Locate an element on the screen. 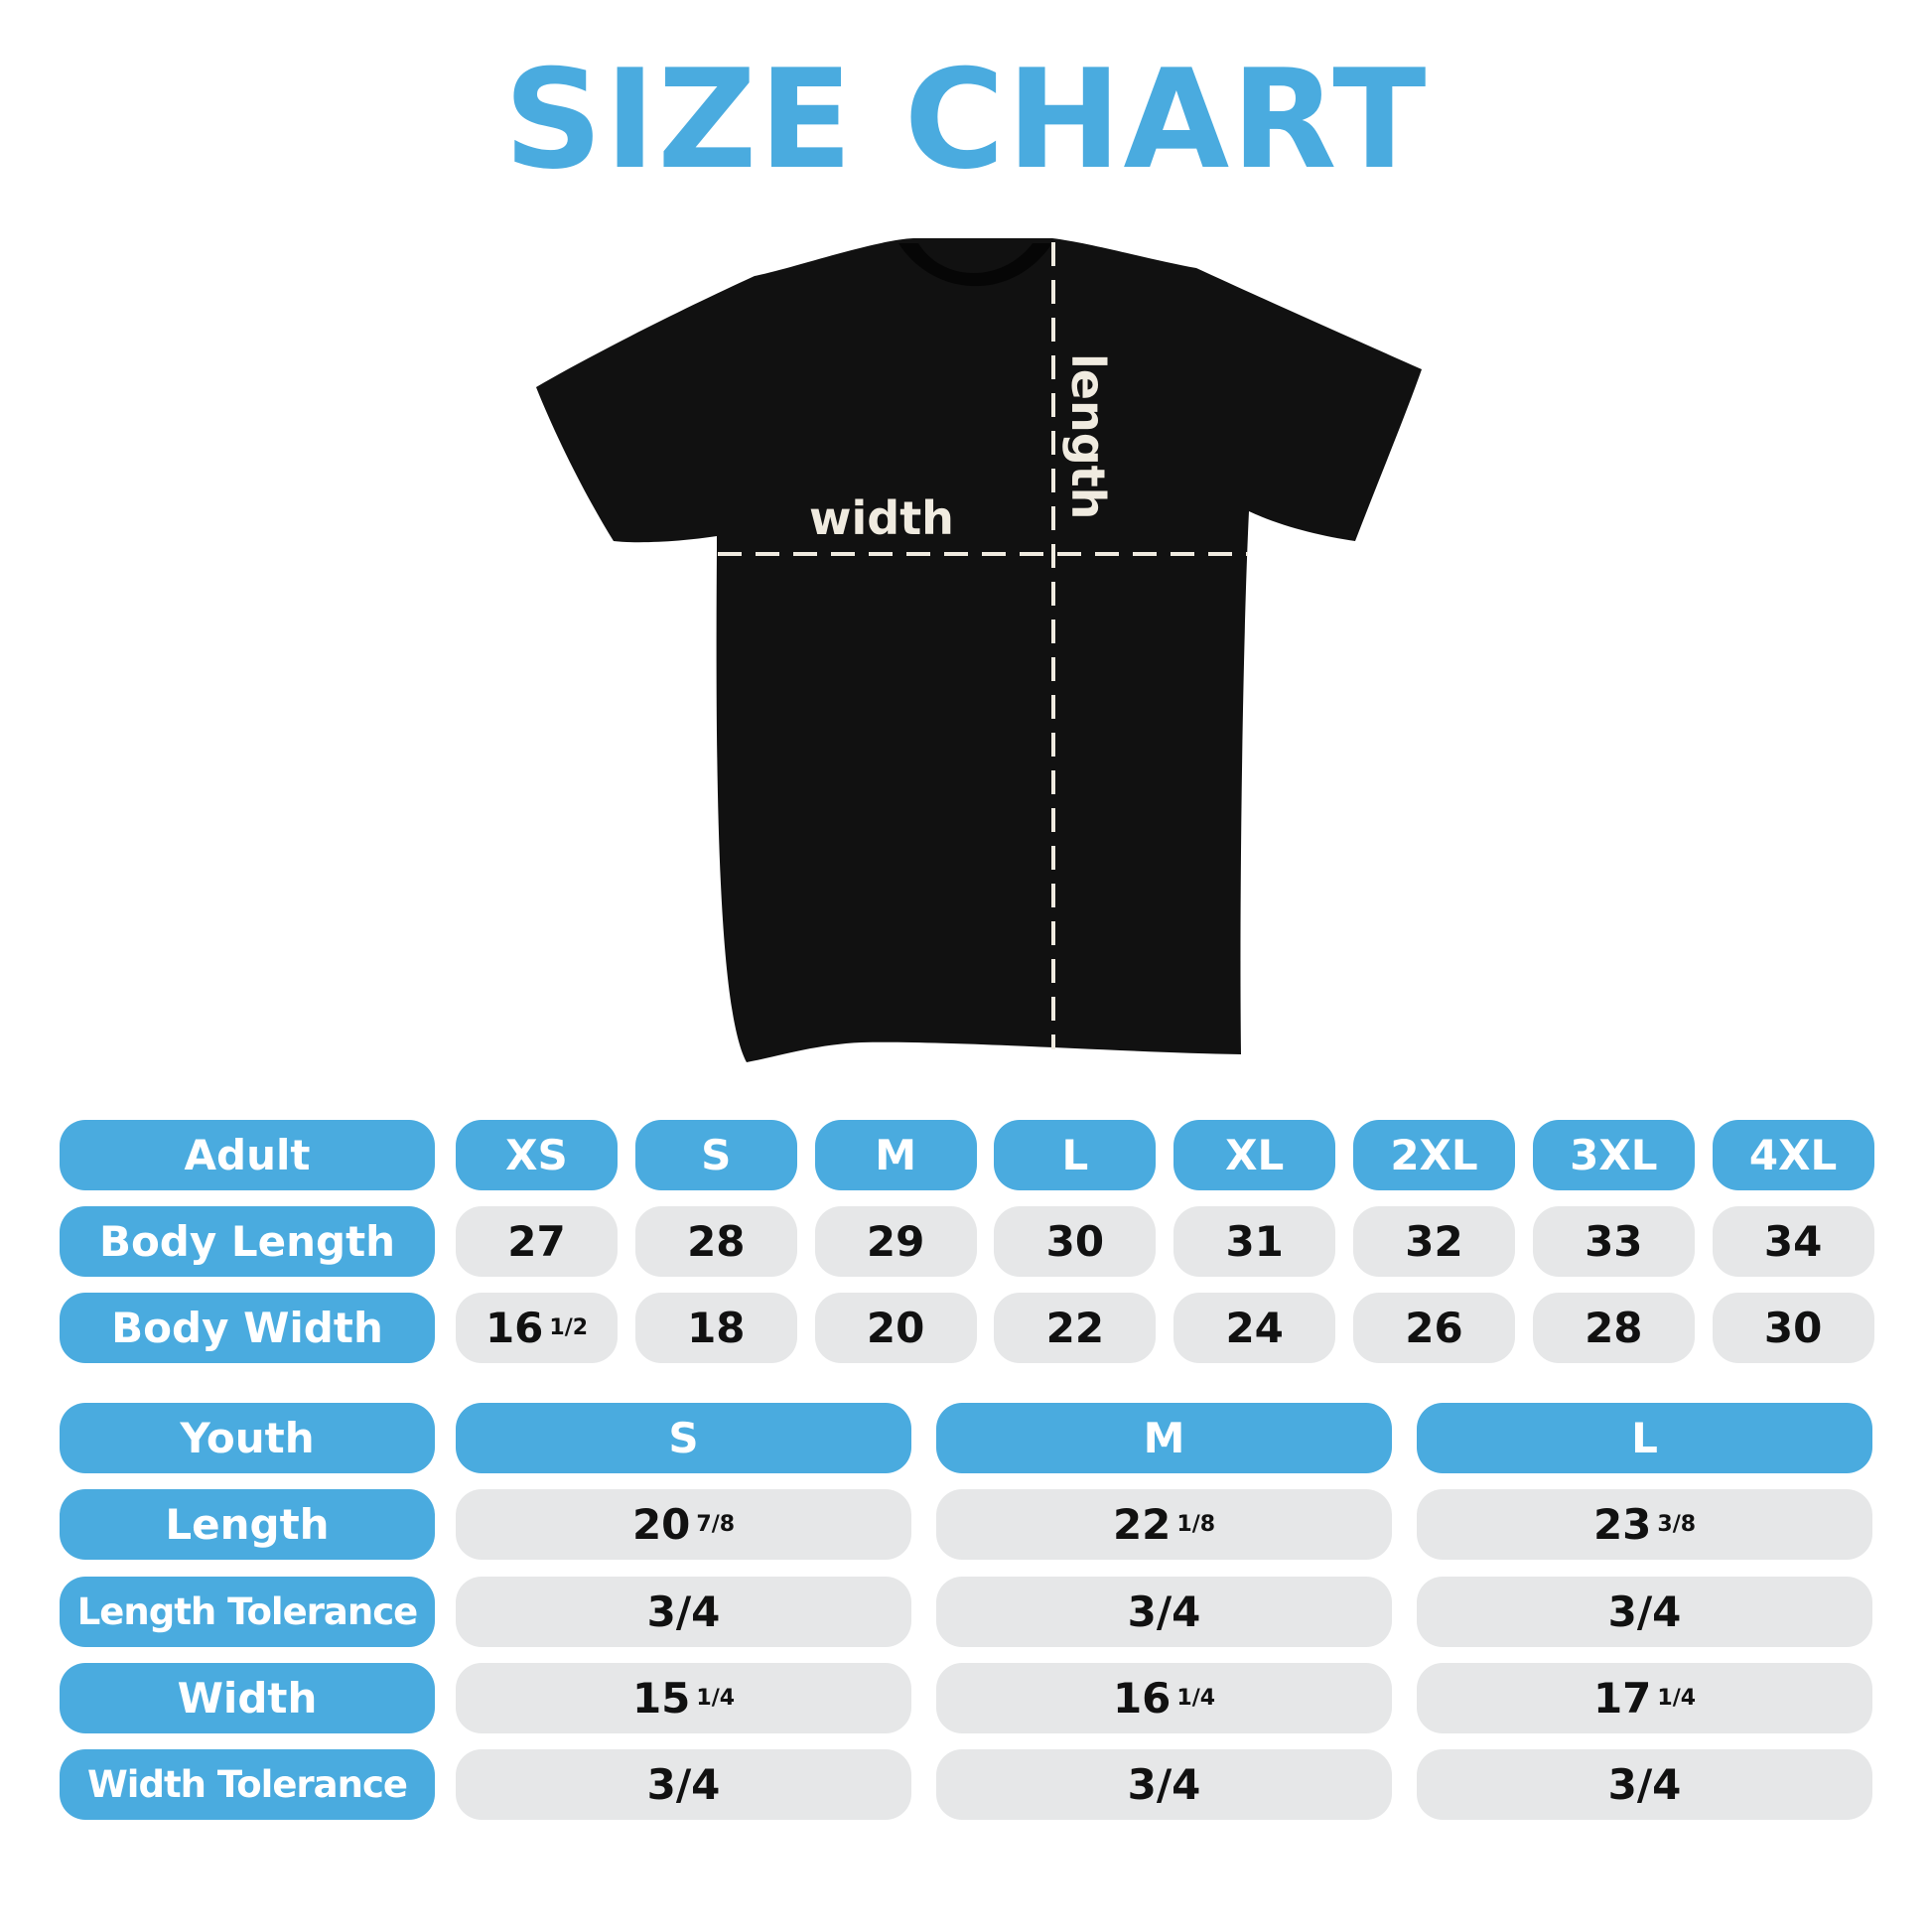  table-cell: 23 3/8 is located at coordinates (1645, 1525).